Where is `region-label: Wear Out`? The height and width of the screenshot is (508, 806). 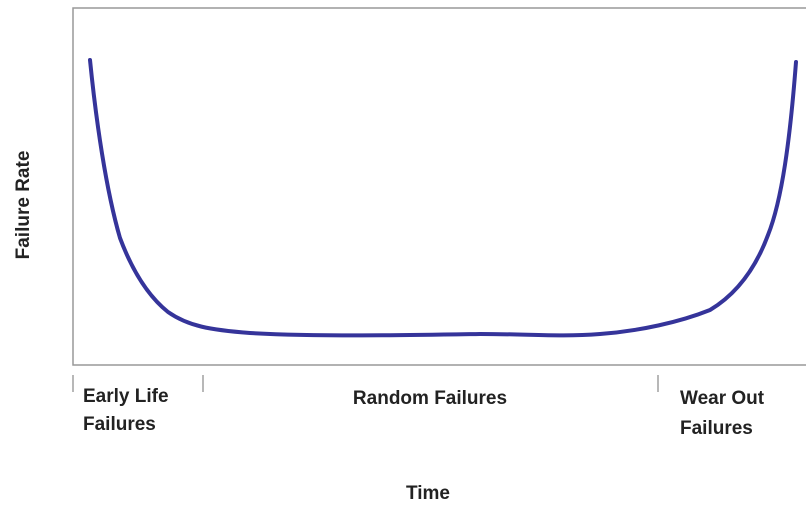 region-label: Wear Out is located at coordinates (722, 398).